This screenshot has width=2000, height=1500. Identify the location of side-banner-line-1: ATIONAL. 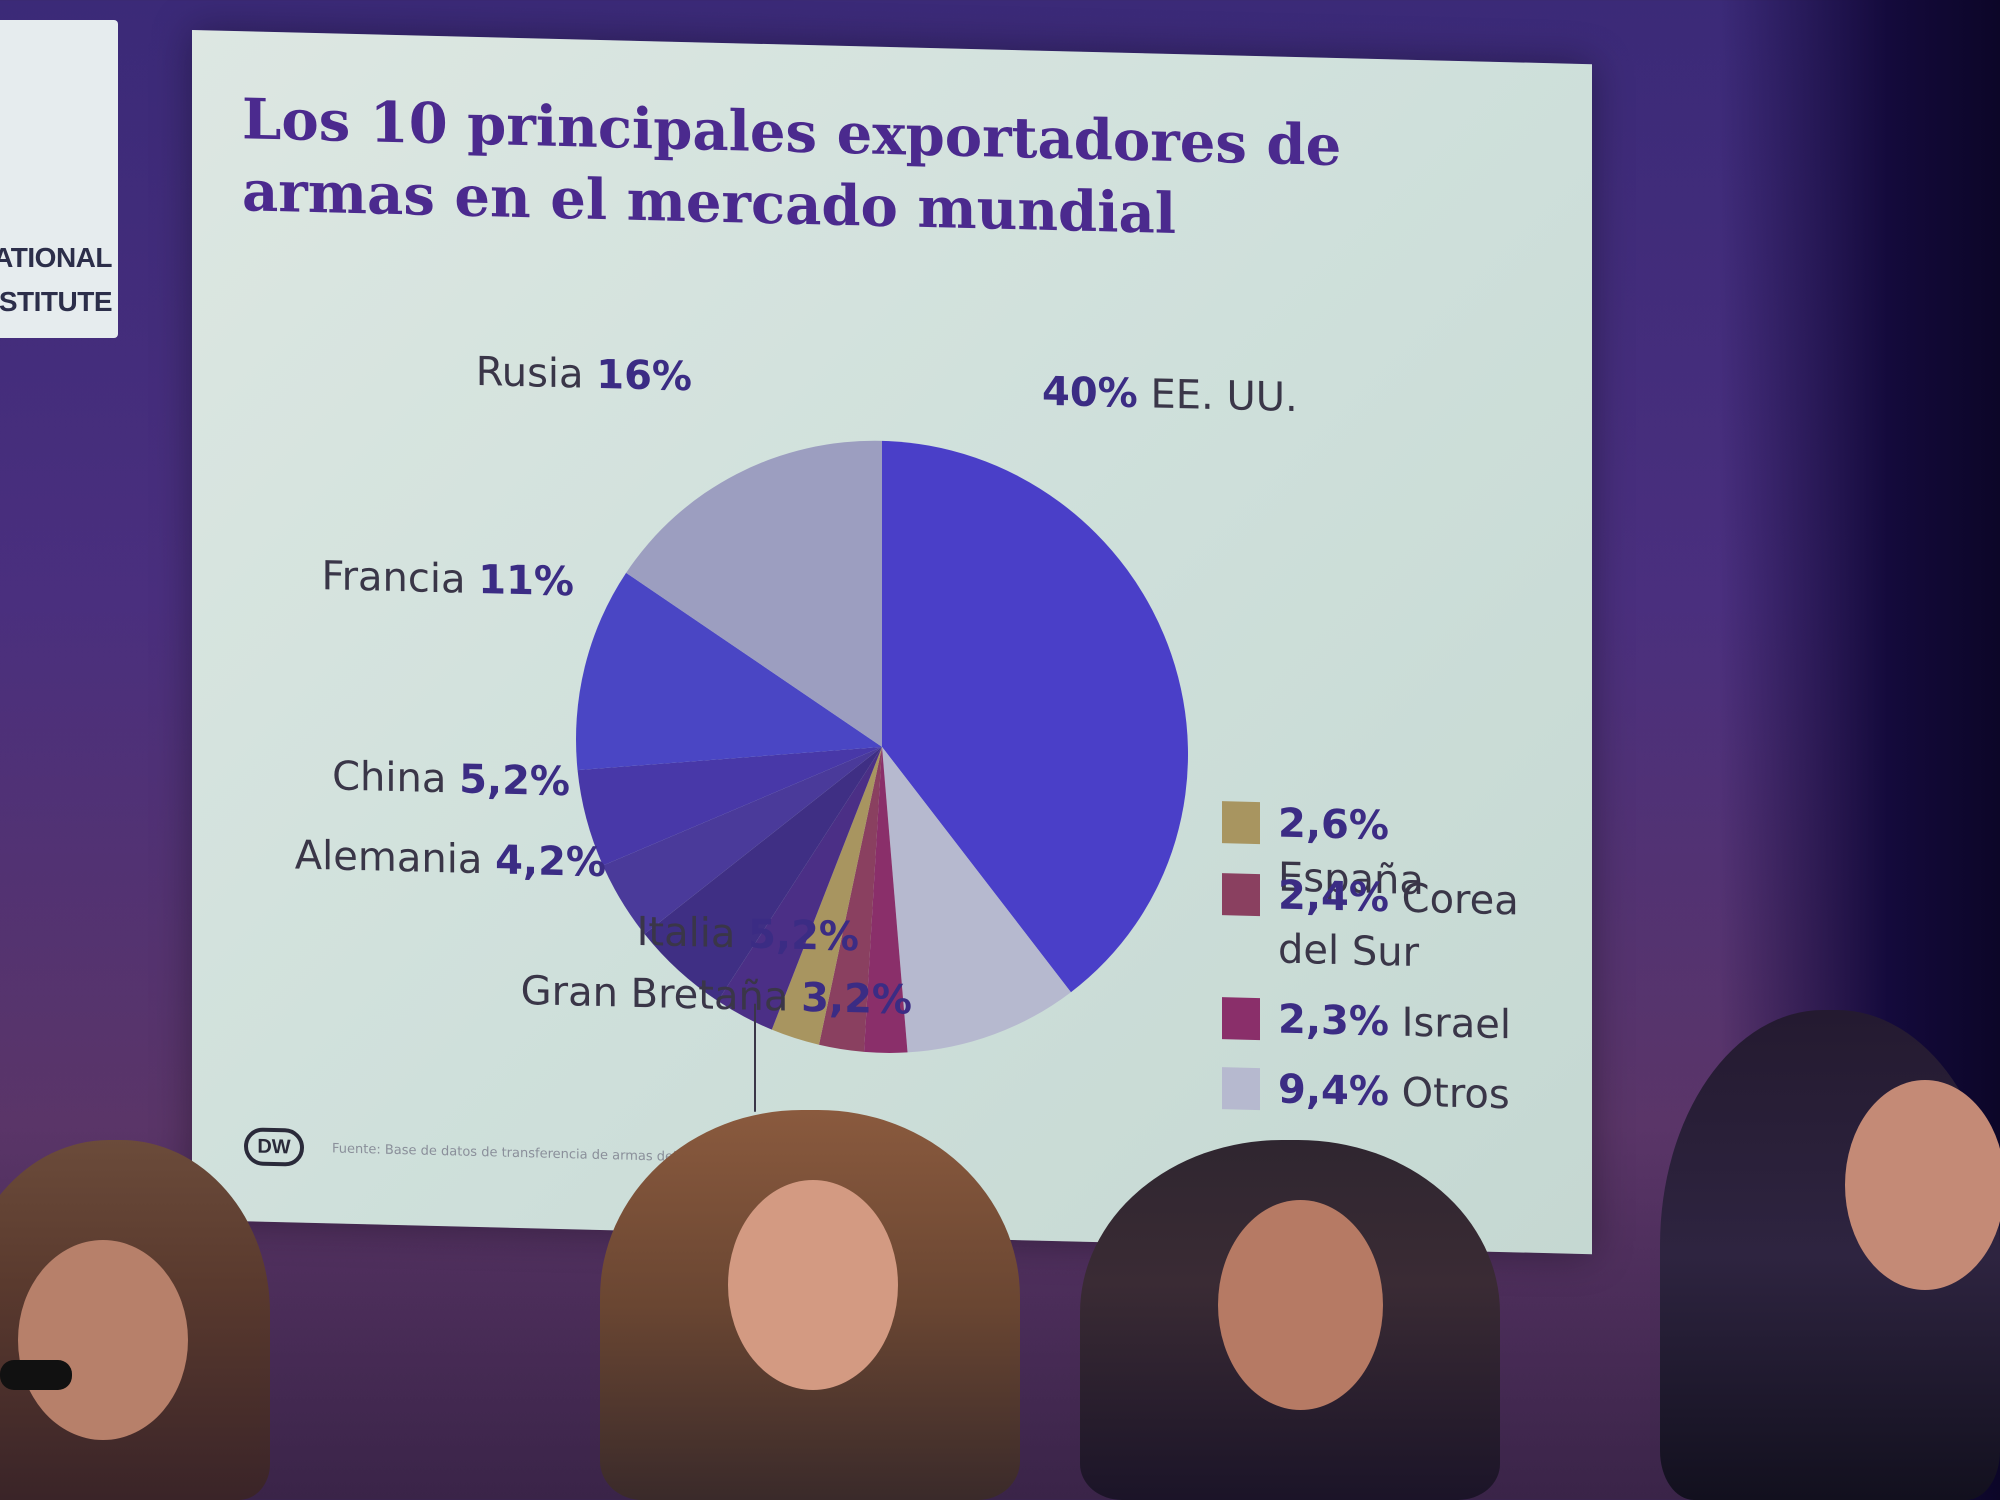
(56, 257).